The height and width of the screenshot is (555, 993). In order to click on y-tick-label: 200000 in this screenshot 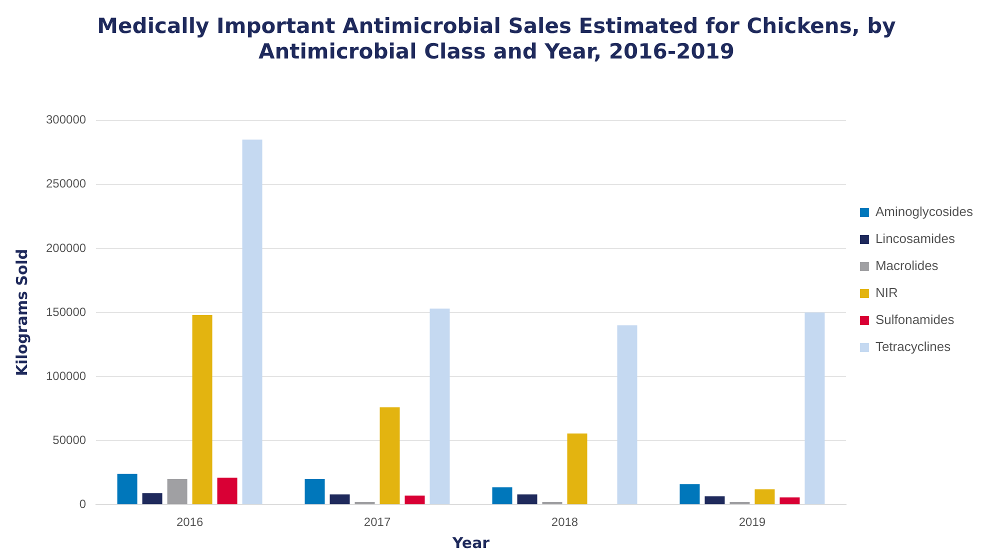, I will do `click(66, 247)`.